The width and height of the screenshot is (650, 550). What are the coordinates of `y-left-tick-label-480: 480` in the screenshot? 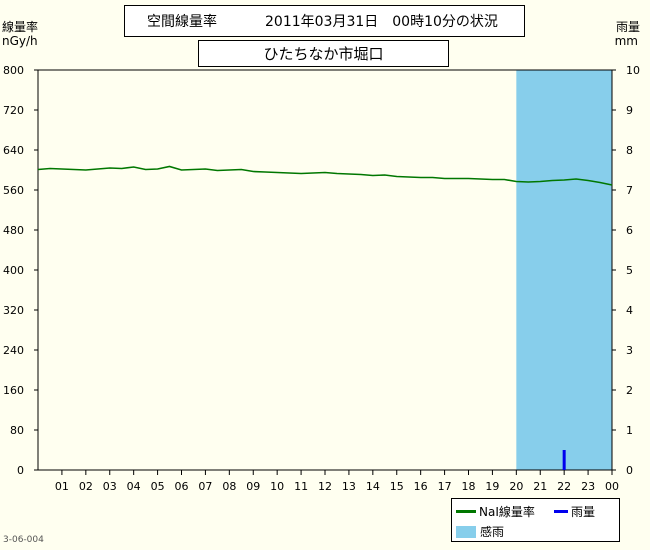 It's located at (13, 230).